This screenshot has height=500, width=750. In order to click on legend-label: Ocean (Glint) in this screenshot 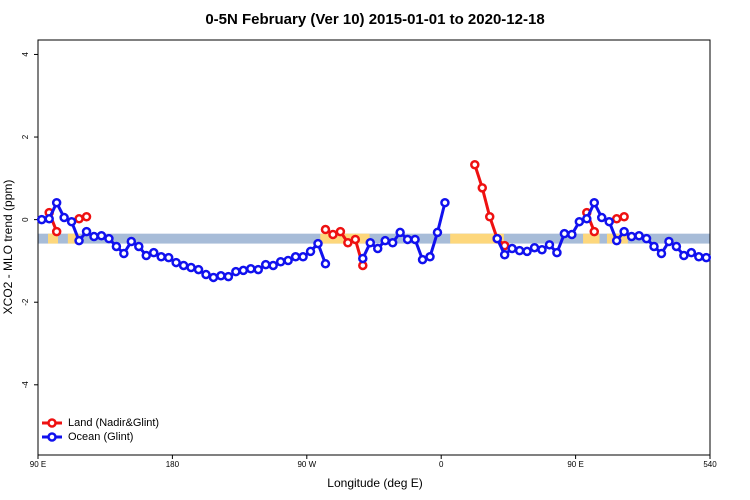, I will do `click(100, 437)`.